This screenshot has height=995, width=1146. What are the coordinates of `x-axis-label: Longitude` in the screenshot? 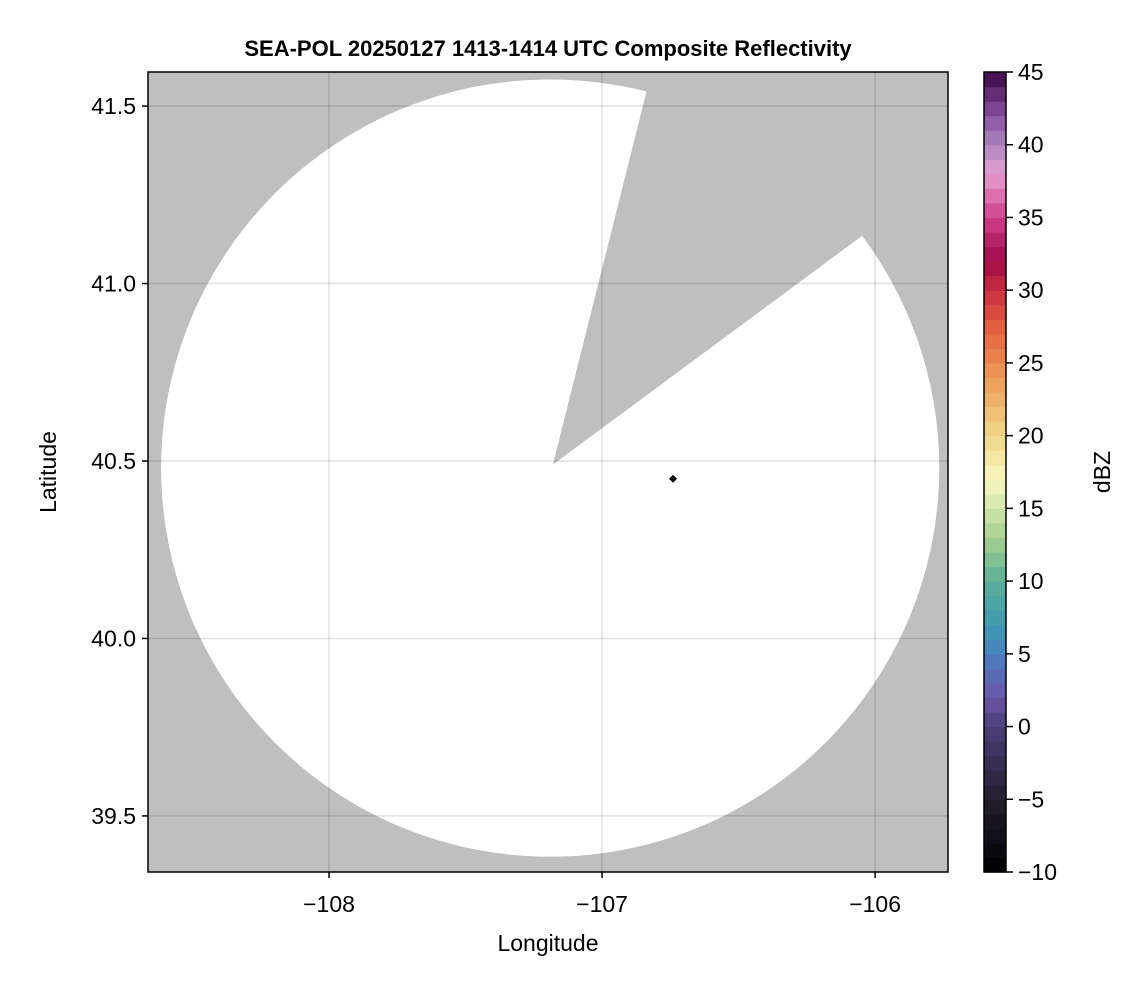 It's located at (547, 943).